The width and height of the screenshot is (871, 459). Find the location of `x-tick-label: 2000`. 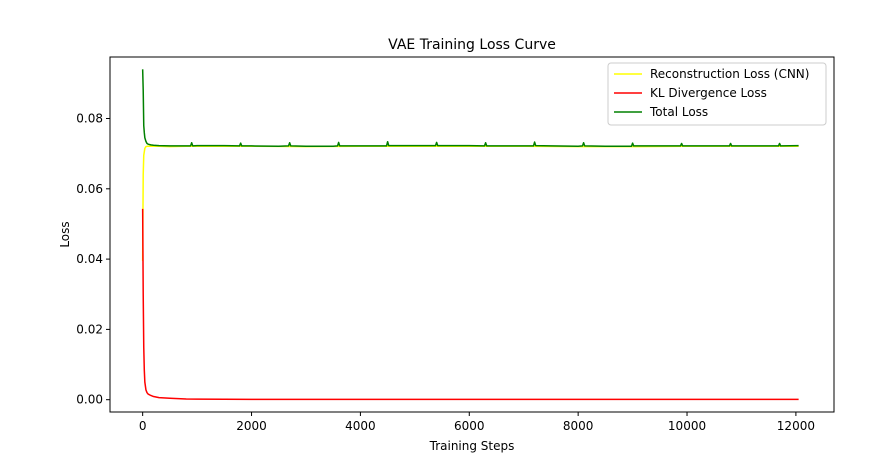

x-tick-label: 2000 is located at coordinates (251, 426).